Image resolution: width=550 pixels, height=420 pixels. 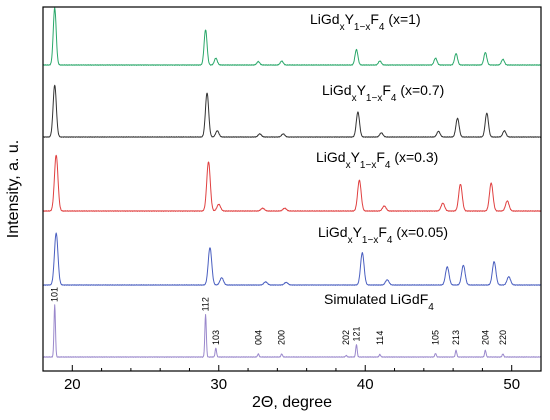 What do you see at coordinates (380, 338) in the screenshot?
I see `hkl-label-114: 114` at bounding box center [380, 338].